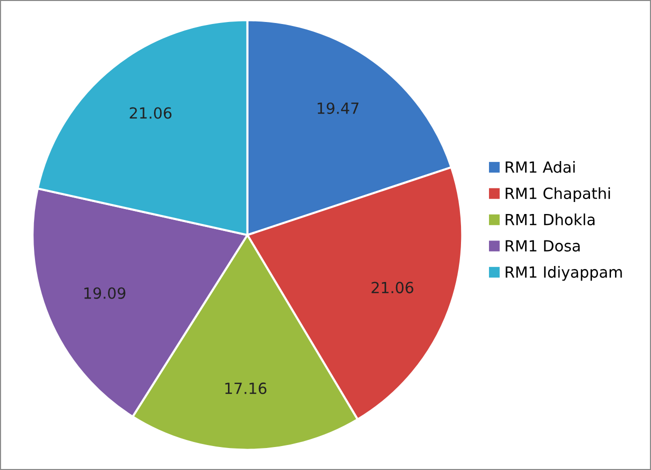 Image resolution: width=651 pixels, height=470 pixels. Describe the element at coordinates (245, 388) in the screenshot. I see `data-label: 17.16` at that location.